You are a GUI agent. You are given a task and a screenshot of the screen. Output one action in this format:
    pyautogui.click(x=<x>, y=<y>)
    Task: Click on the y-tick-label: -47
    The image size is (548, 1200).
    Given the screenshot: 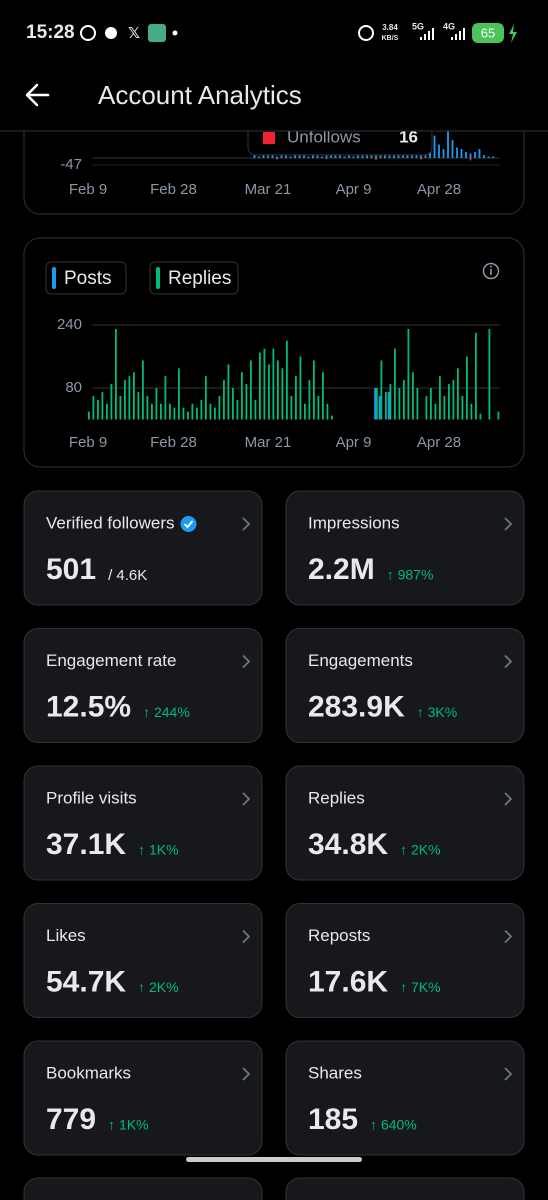 What is the action you would take?
    pyautogui.click(x=71, y=164)
    